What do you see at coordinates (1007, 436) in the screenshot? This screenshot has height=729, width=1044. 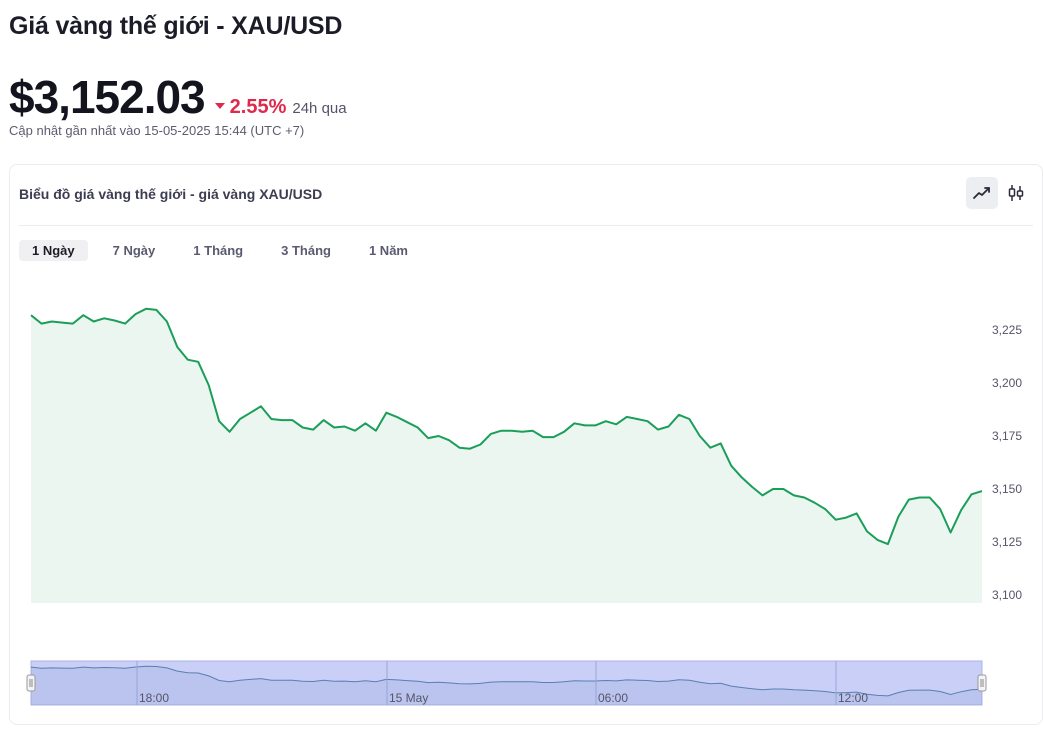 I see `y-tick-label: 3,175` at bounding box center [1007, 436].